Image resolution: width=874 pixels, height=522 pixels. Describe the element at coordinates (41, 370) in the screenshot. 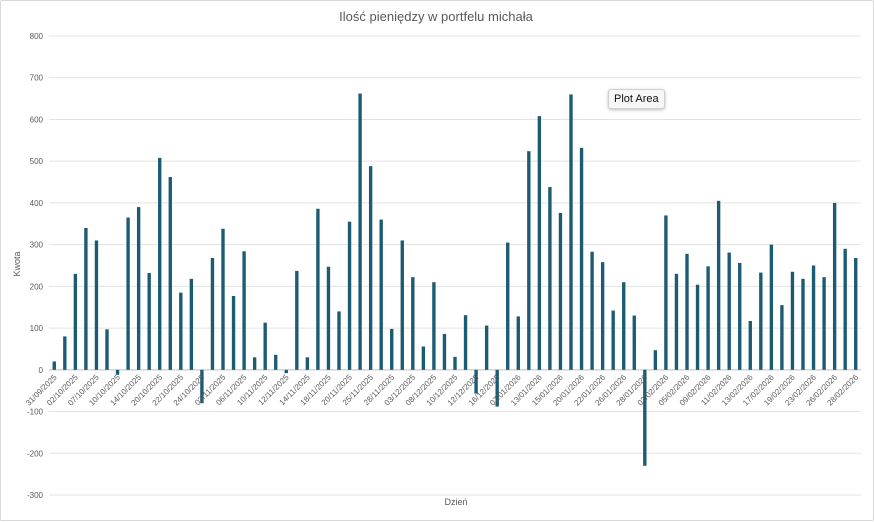

I see `y-tick-label: 0` at that location.